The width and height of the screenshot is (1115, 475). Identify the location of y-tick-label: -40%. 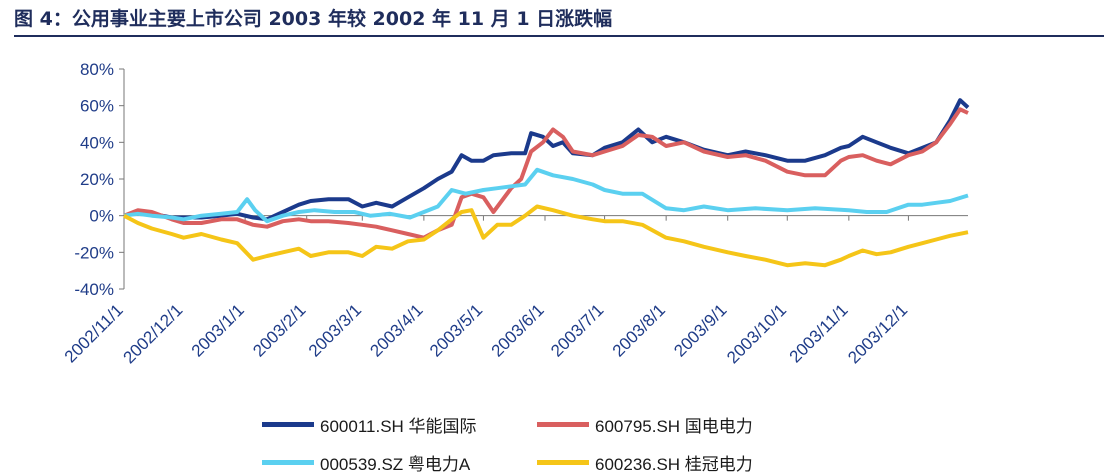
(94, 289).